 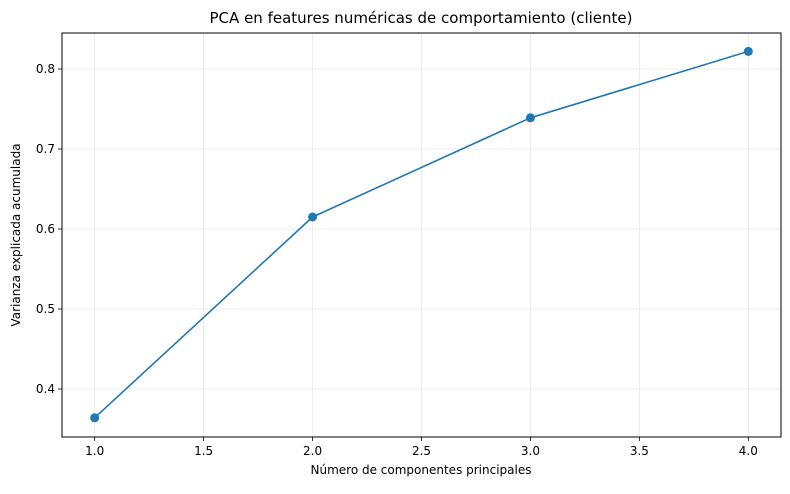 I want to click on x-axis-ticks: 1.0 1.5 2.0 2.5 3.0 3.5 4.0, so click(x=421, y=447).